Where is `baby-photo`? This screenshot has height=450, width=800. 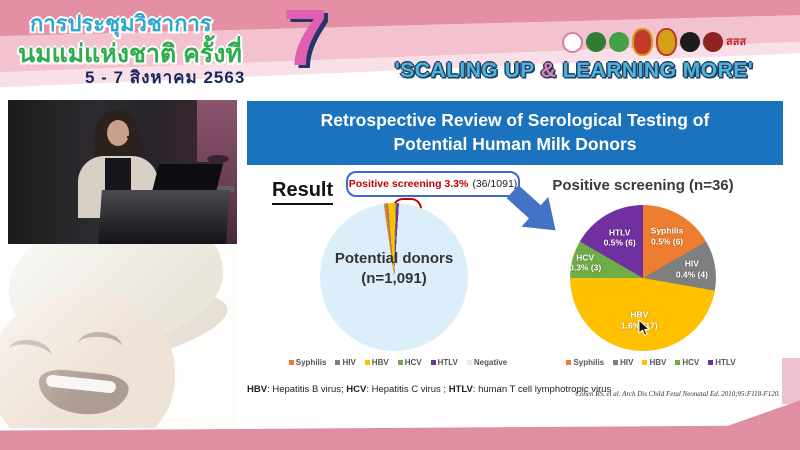 baby-photo is located at coordinates (118, 336).